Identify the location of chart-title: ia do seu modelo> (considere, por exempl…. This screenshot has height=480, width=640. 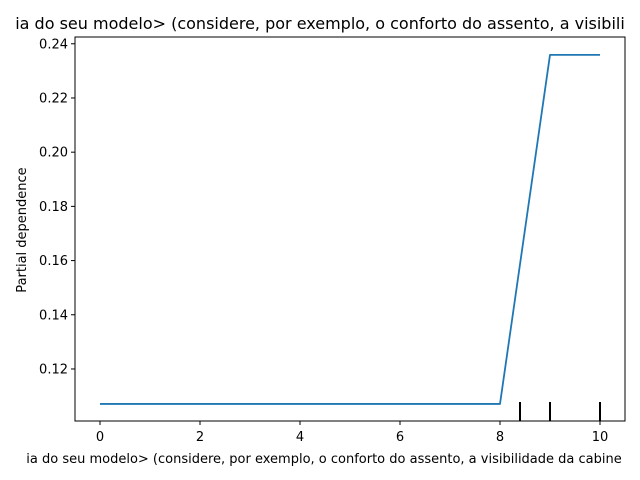
(320, 23).